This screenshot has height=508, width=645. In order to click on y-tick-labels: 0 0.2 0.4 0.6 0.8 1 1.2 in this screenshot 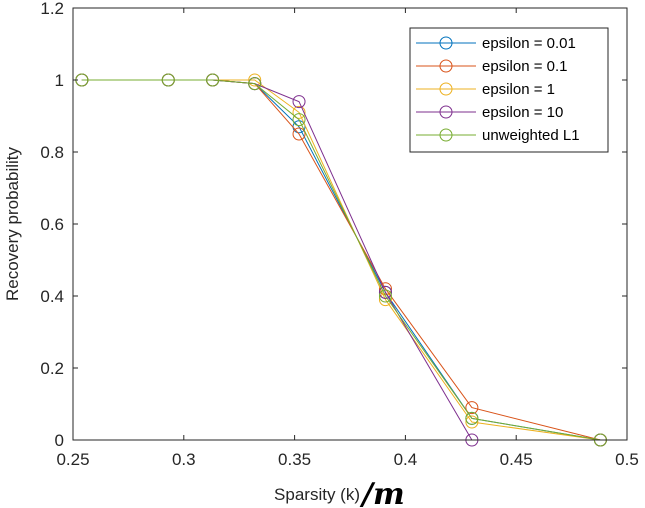, I will do `click(52, 225)`.